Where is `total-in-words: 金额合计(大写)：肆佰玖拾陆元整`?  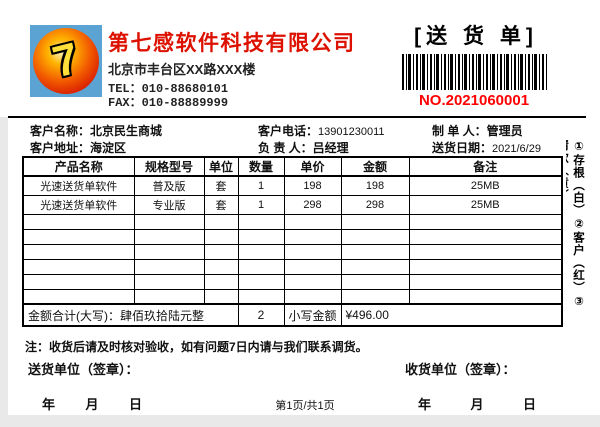 total-in-words: 金额合计(大写)：肆佰玖拾陆元整 is located at coordinates (130, 315).